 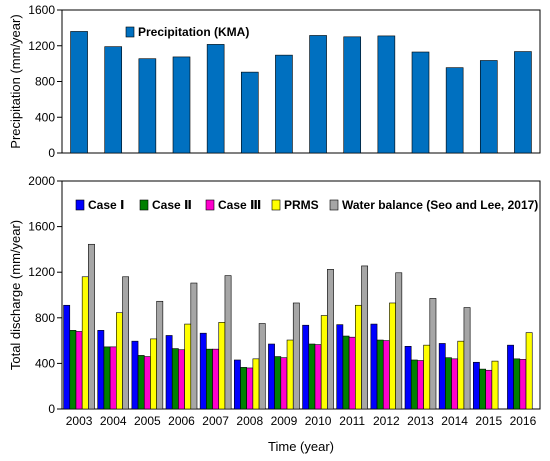 What do you see at coordinates (256, 384) in the screenshot?
I see `bar-prms-2008` at bounding box center [256, 384].